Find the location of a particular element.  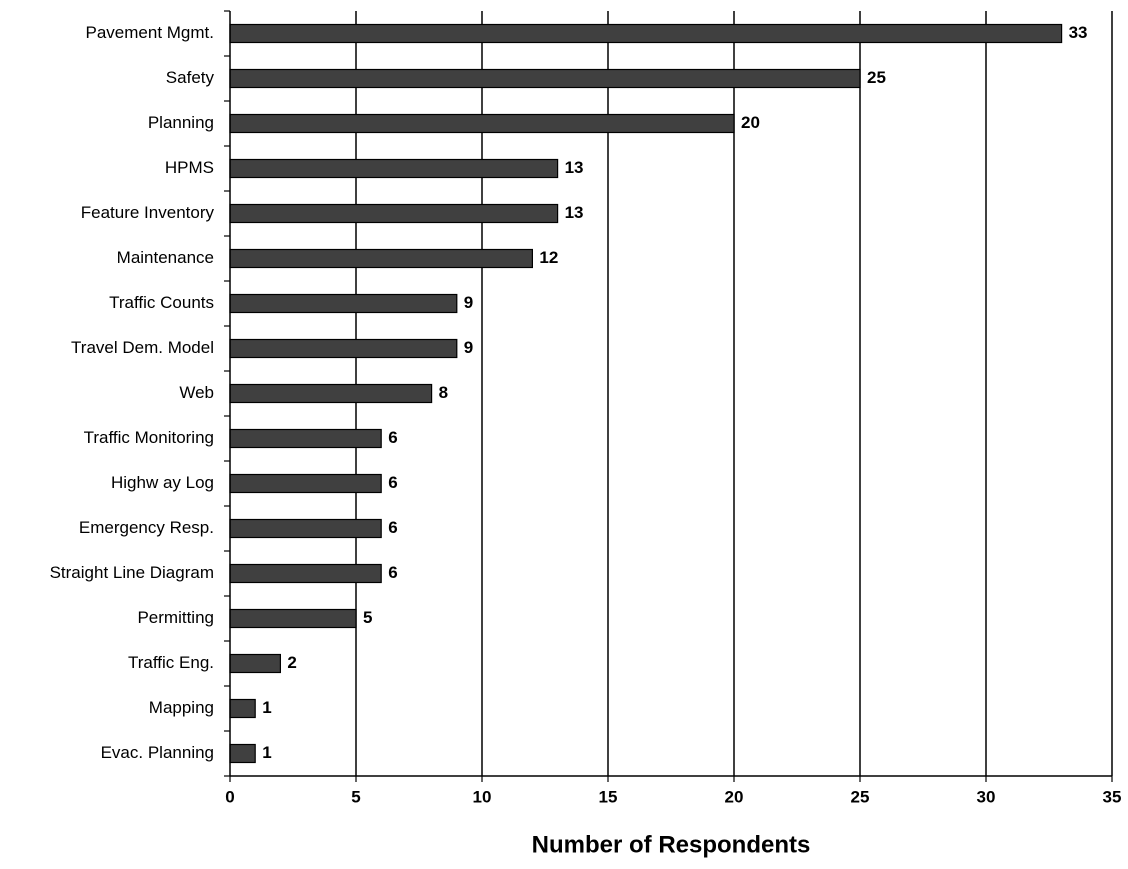

category-label: Maintenance is located at coordinates (165, 257).